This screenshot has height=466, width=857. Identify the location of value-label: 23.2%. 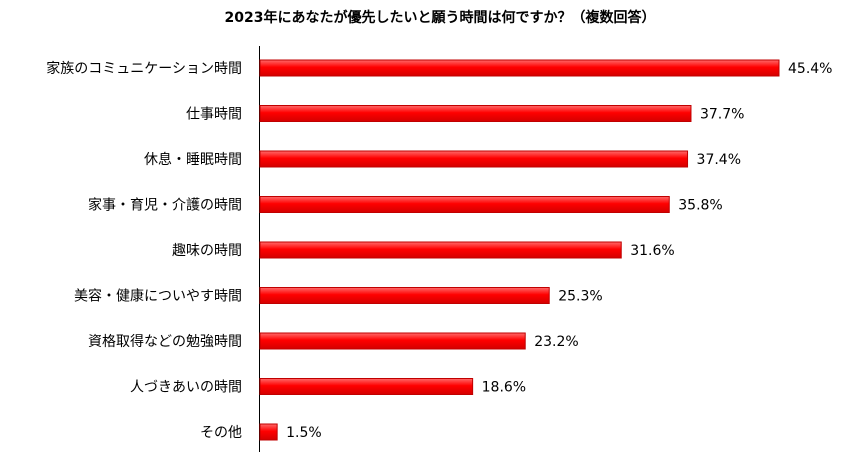
(556, 342).